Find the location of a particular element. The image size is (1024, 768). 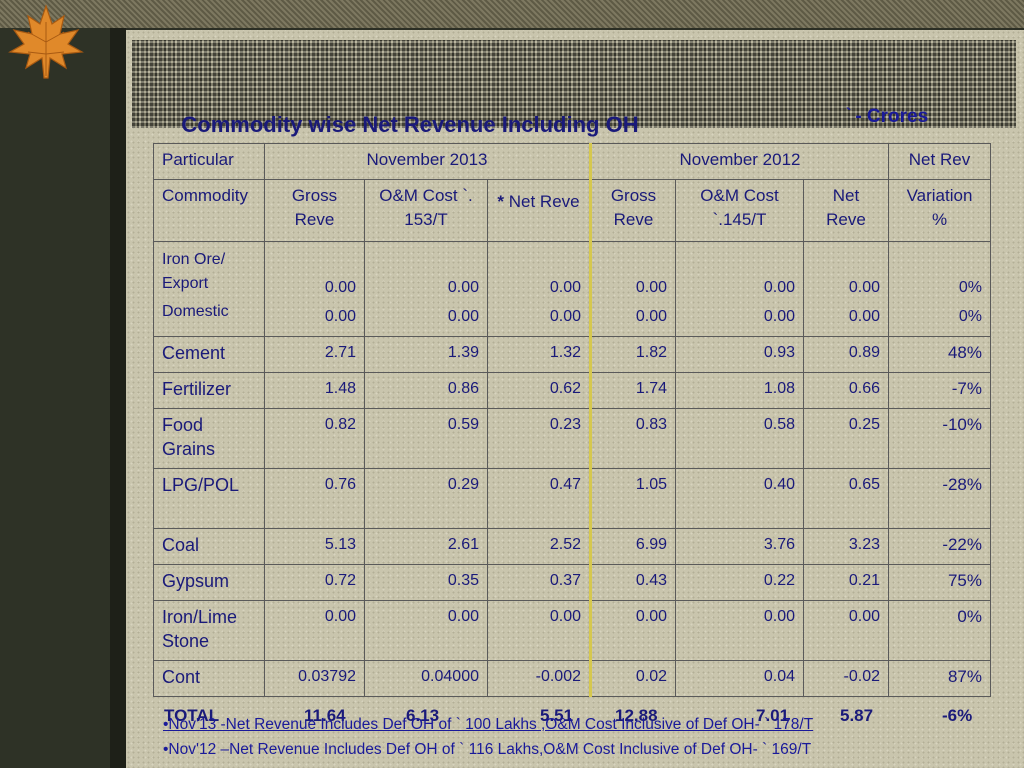

cell-om13: 0.29 is located at coordinates (426, 498).